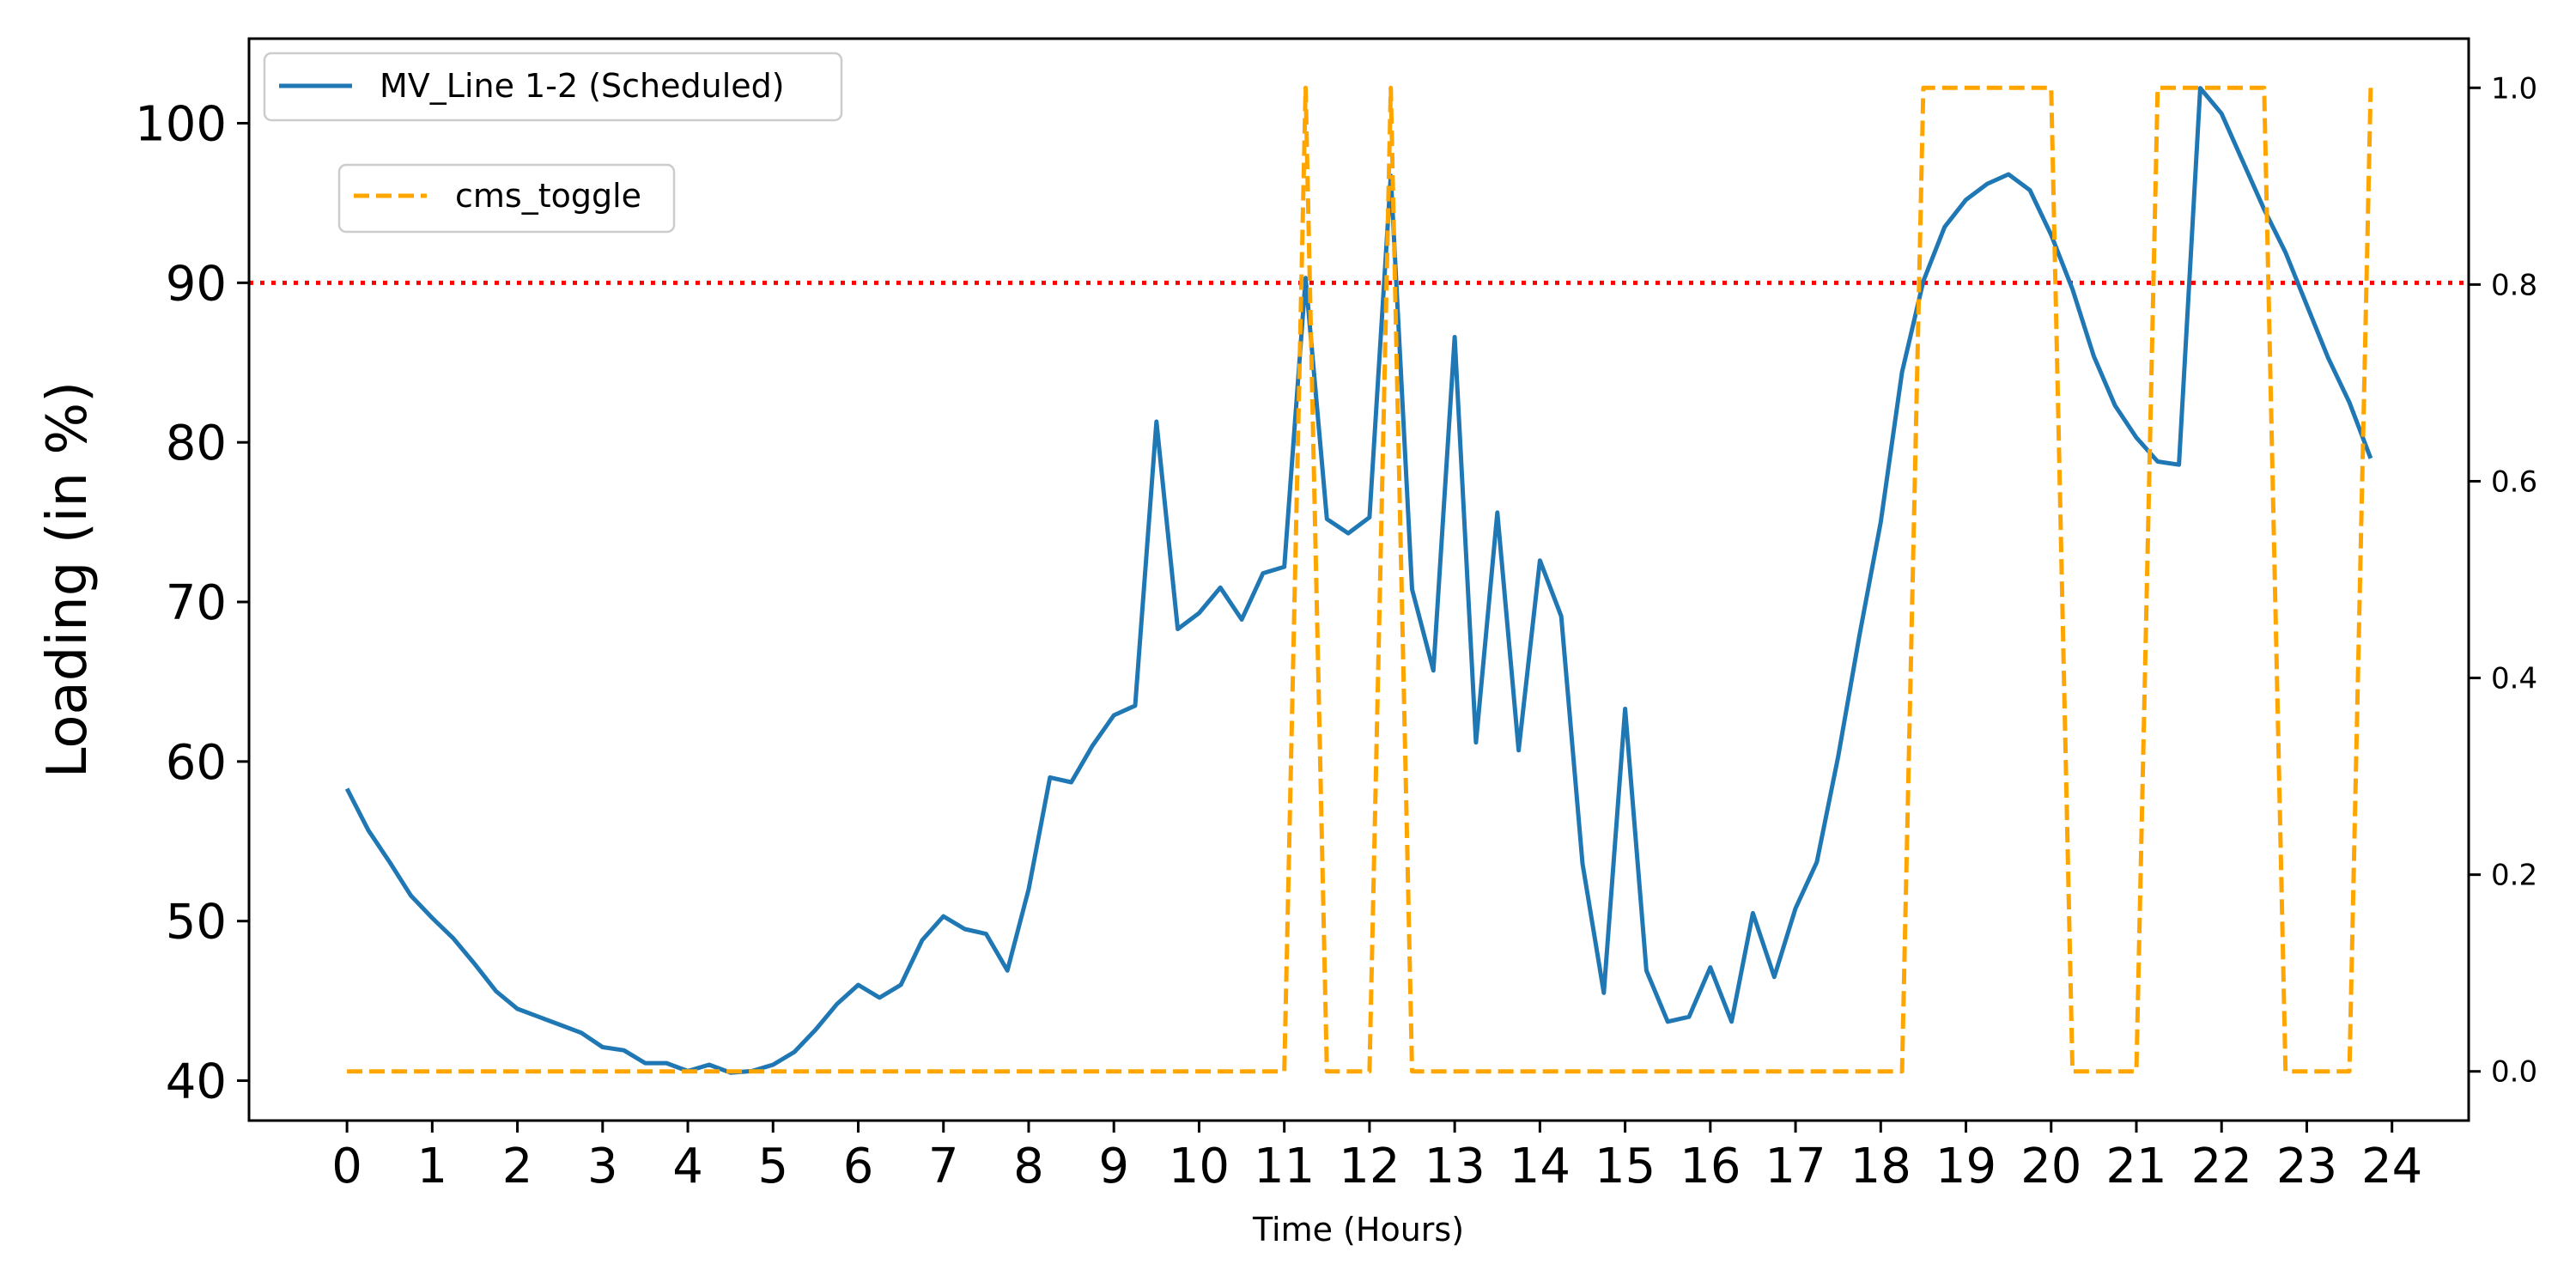 The width and height of the screenshot is (2576, 1288). Describe the element at coordinates (2514, 679) in the screenshot. I see `y2-tick-label: 0.4` at that location.